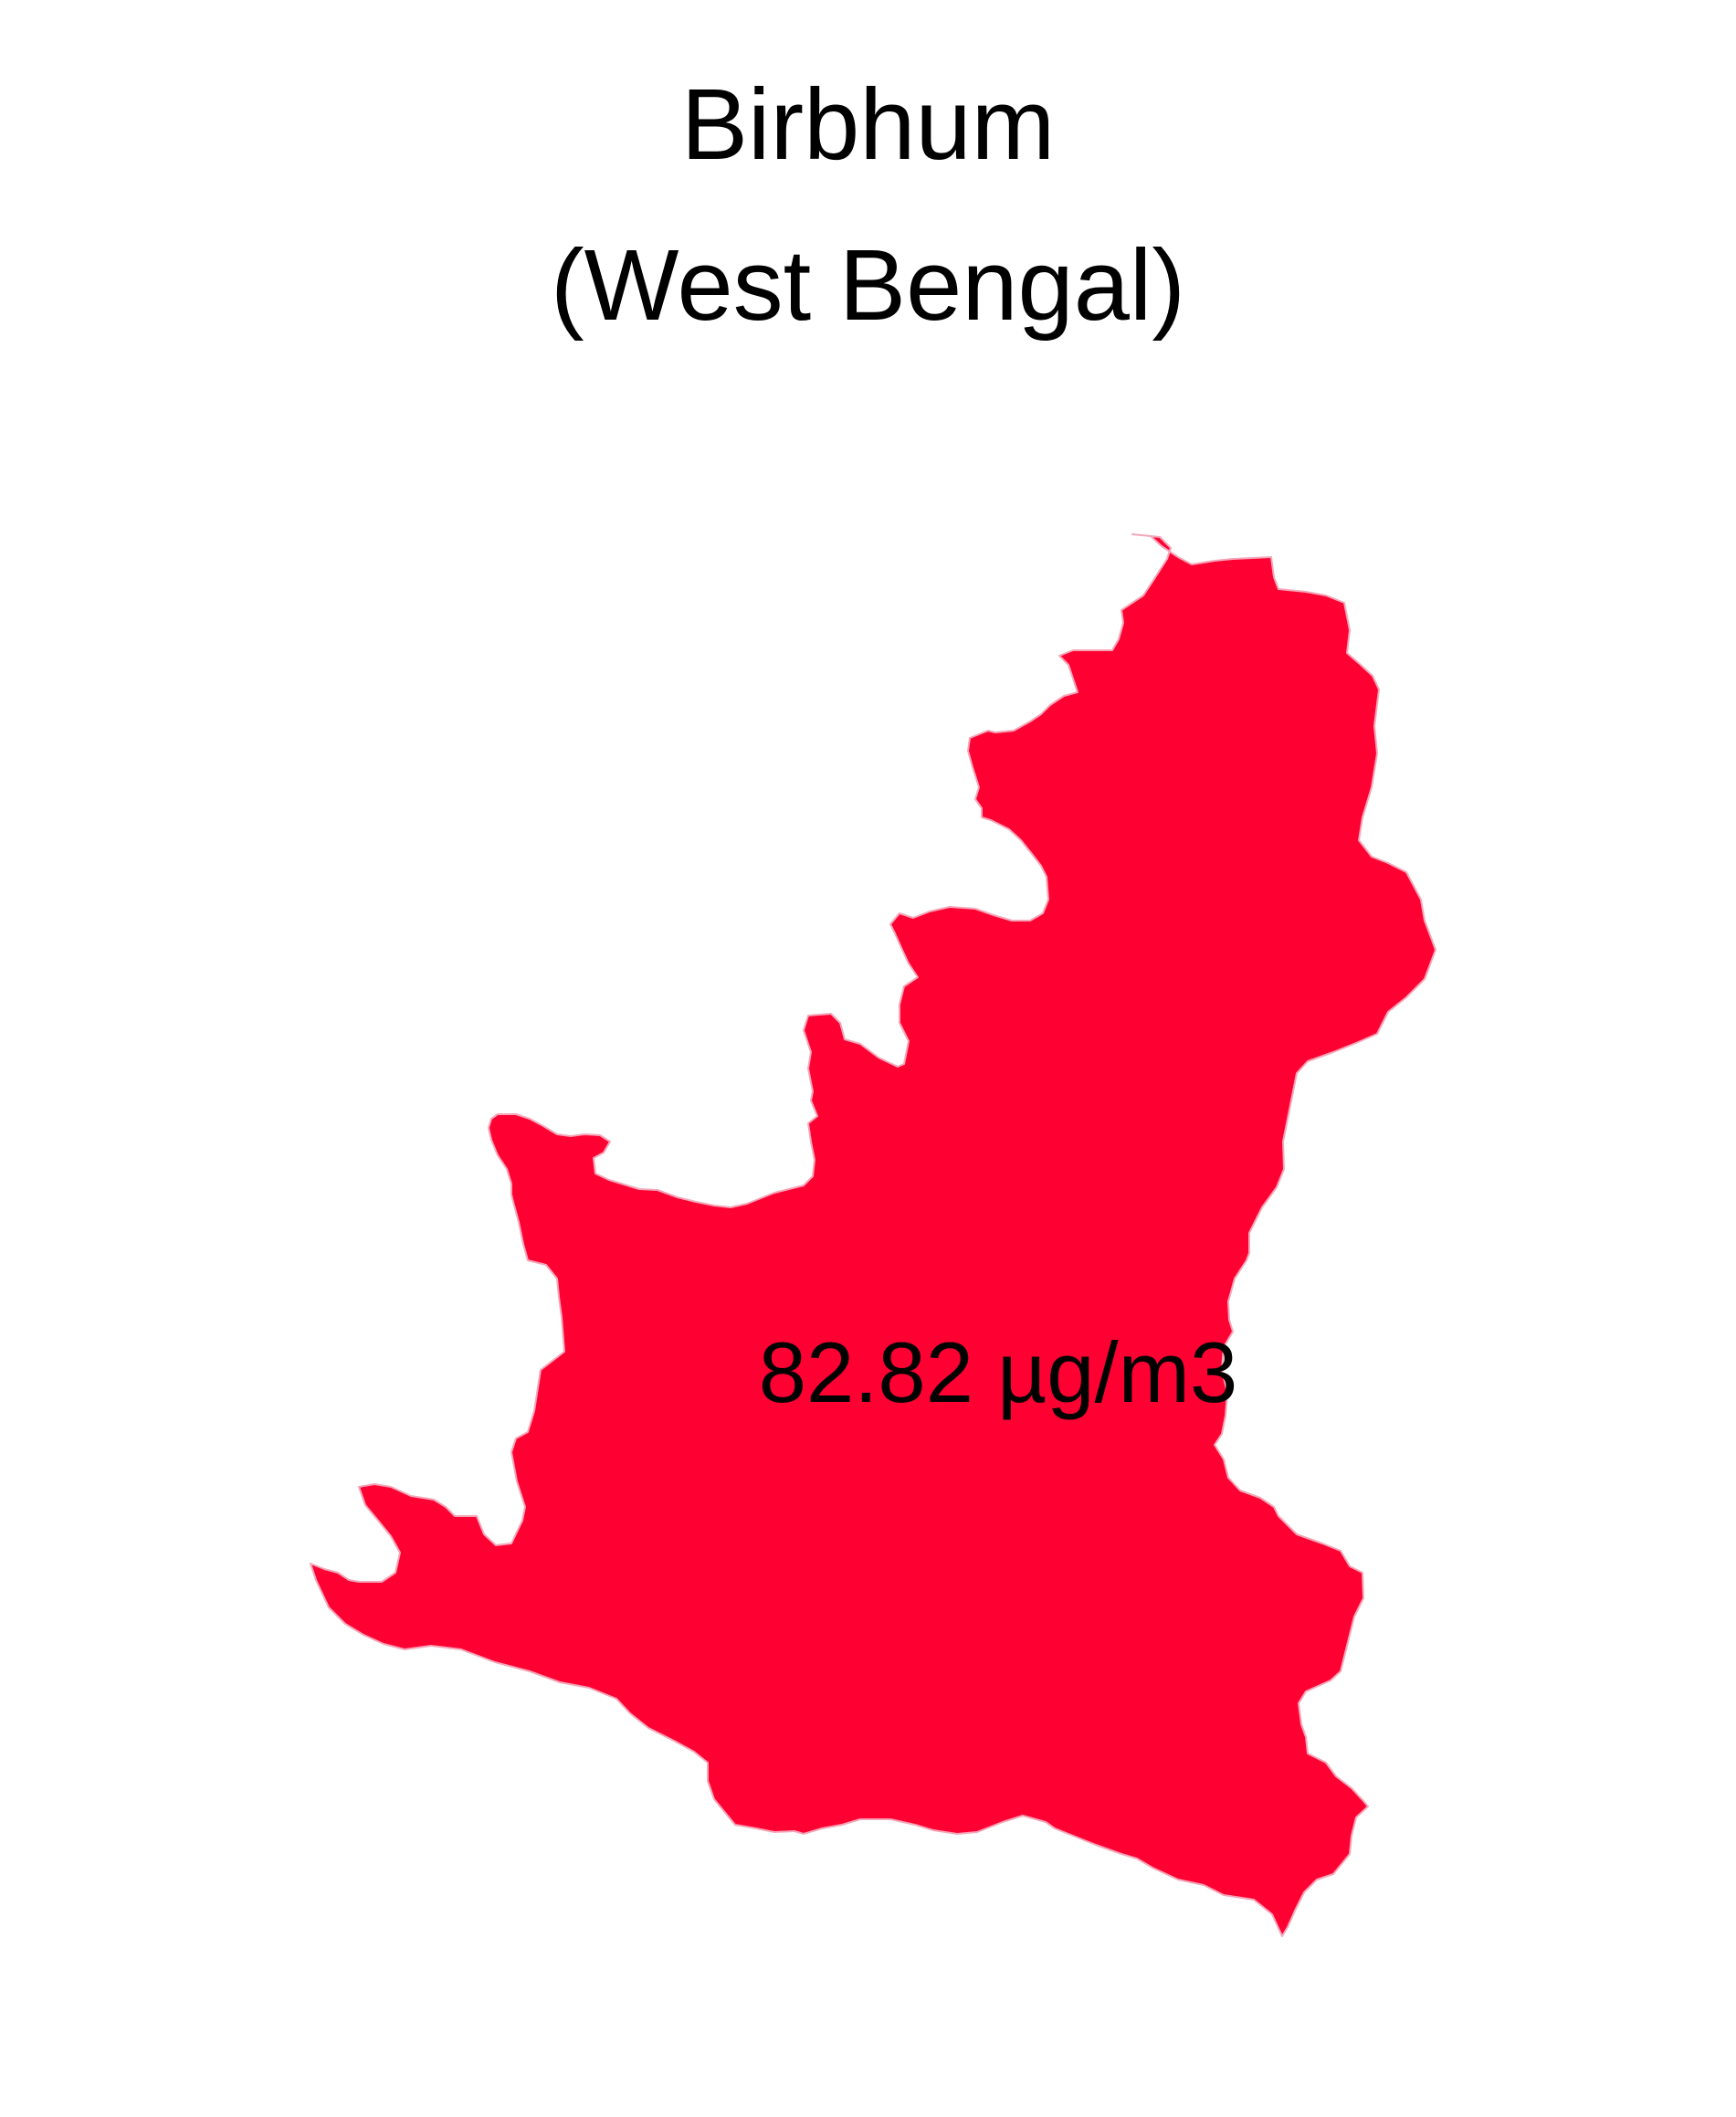 The width and height of the screenshot is (1736, 2117). What do you see at coordinates (868, 285) in the screenshot?
I see `map-subtitle: (West Bengal)` at bounding box center [868, 285].